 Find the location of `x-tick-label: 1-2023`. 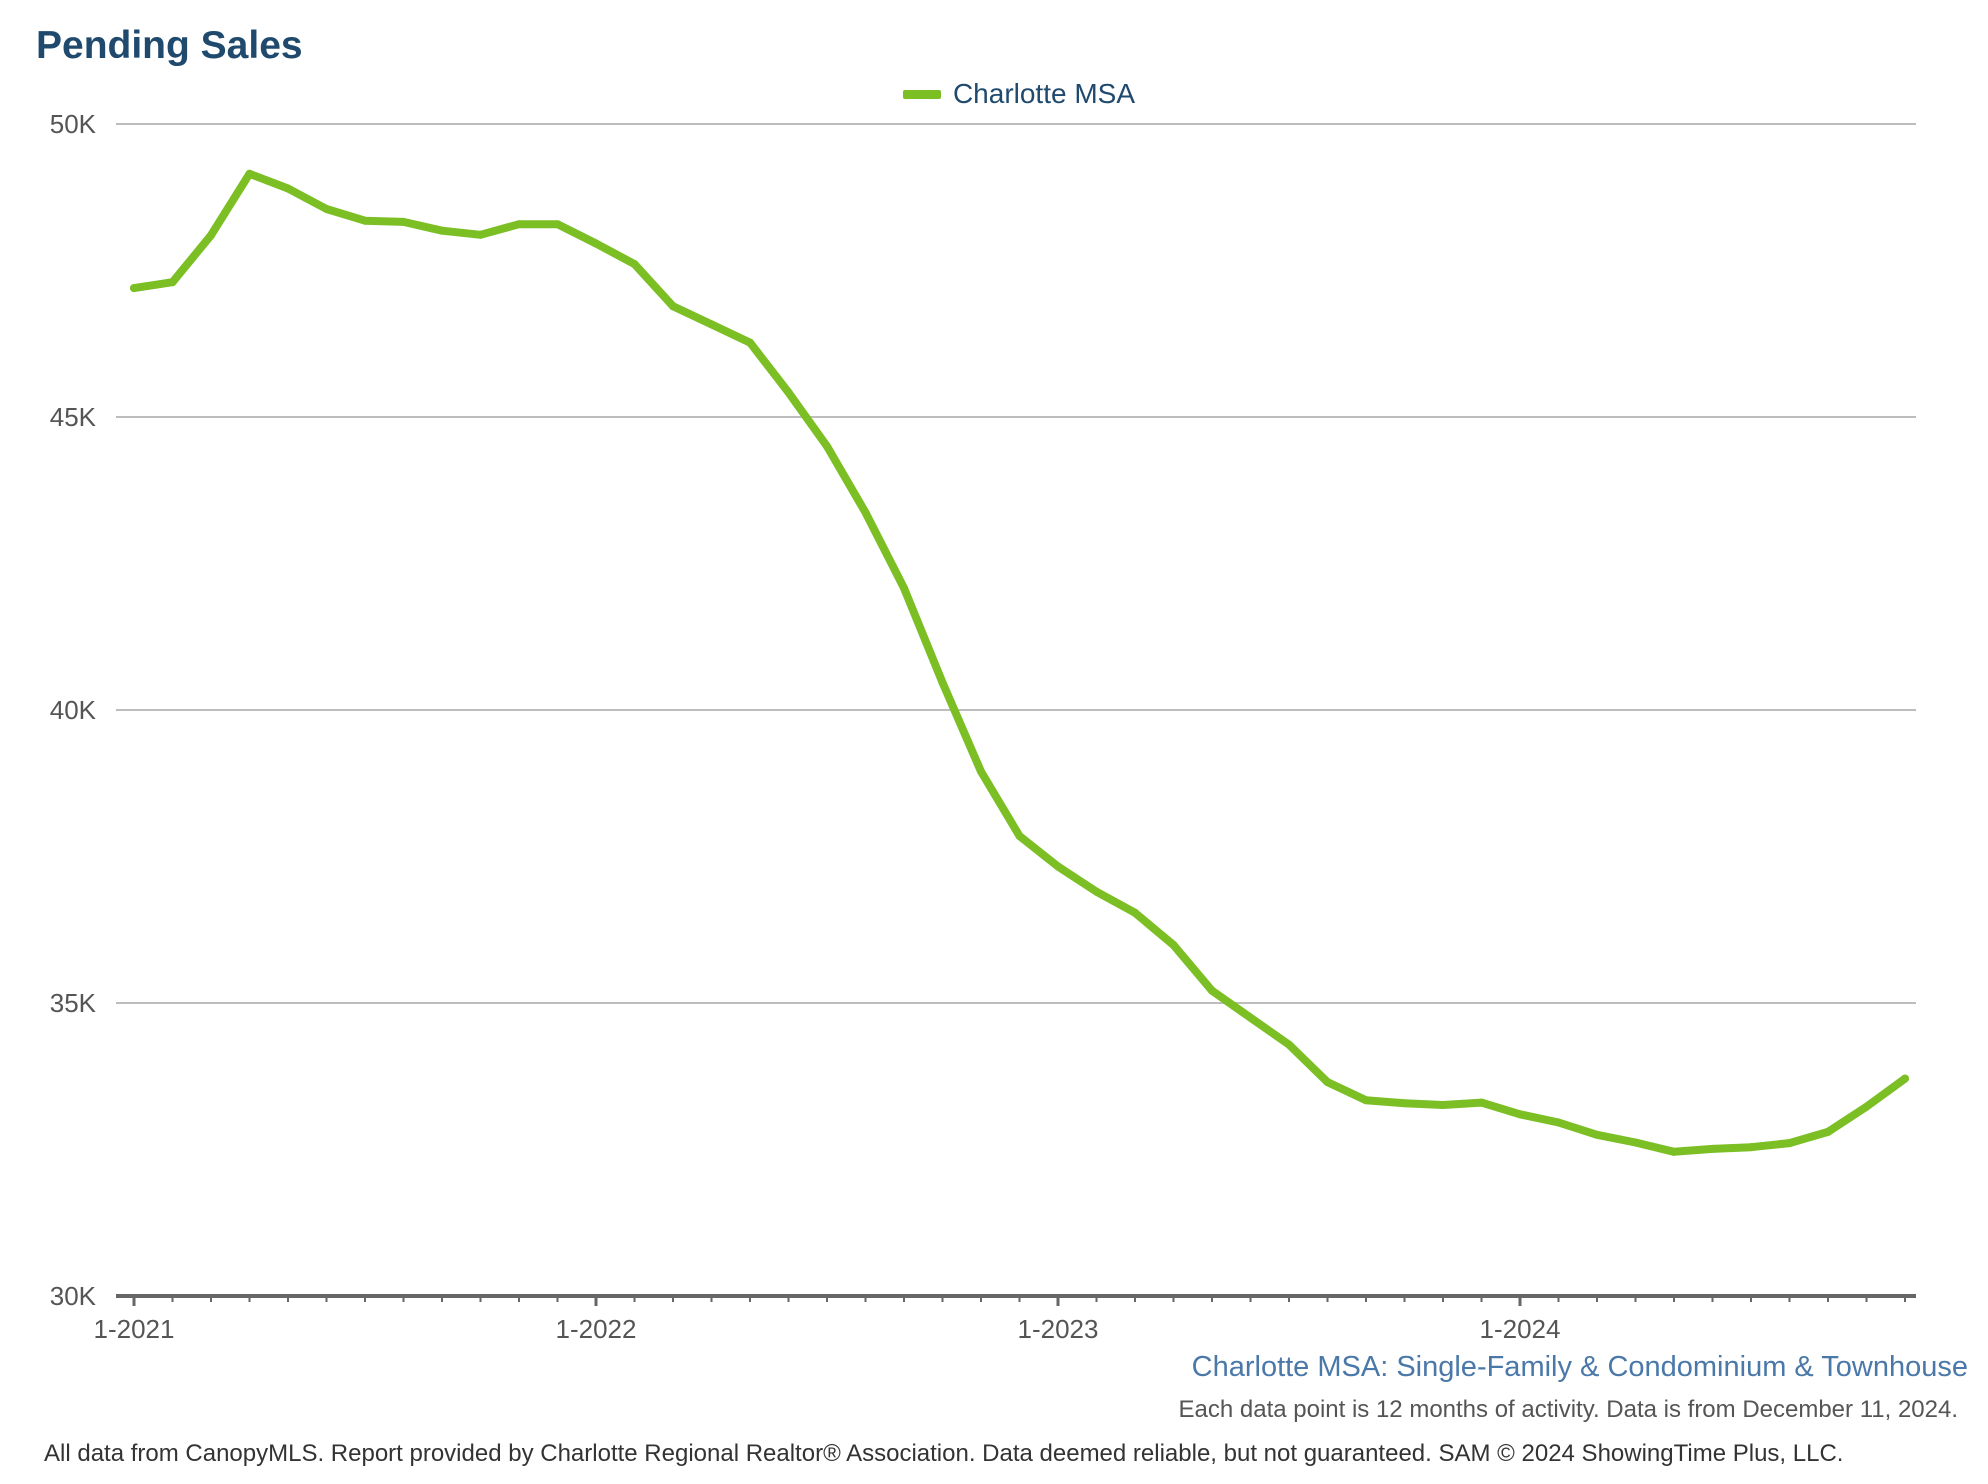

x-tick-label: 1-2023 is located at coordinates (1058, 1329).